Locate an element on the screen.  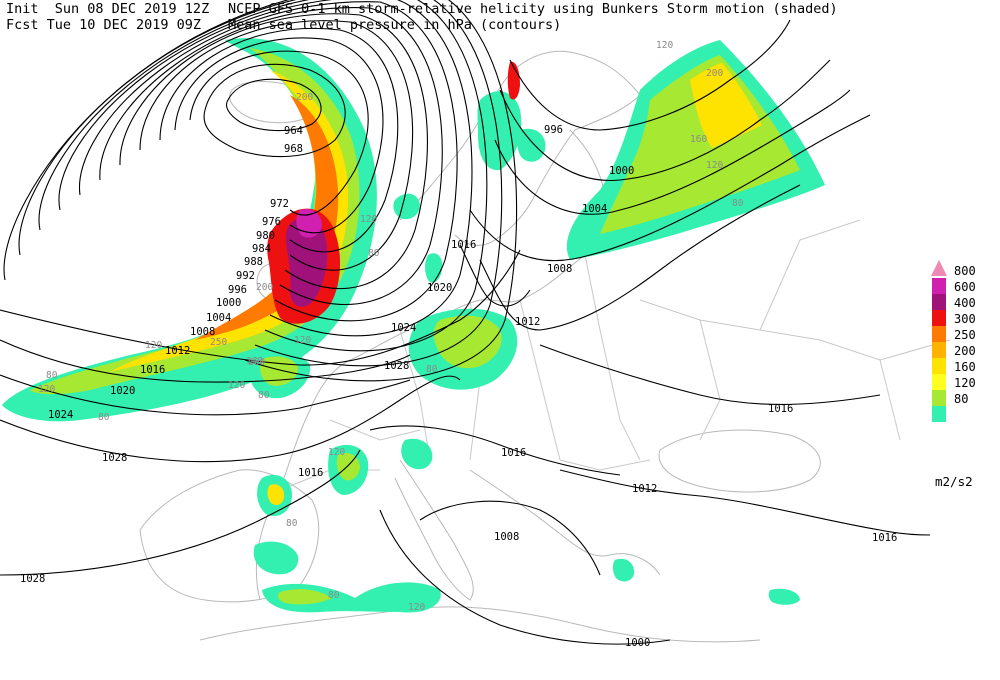
legend-label: 80 is located at coordinates (961, 399).